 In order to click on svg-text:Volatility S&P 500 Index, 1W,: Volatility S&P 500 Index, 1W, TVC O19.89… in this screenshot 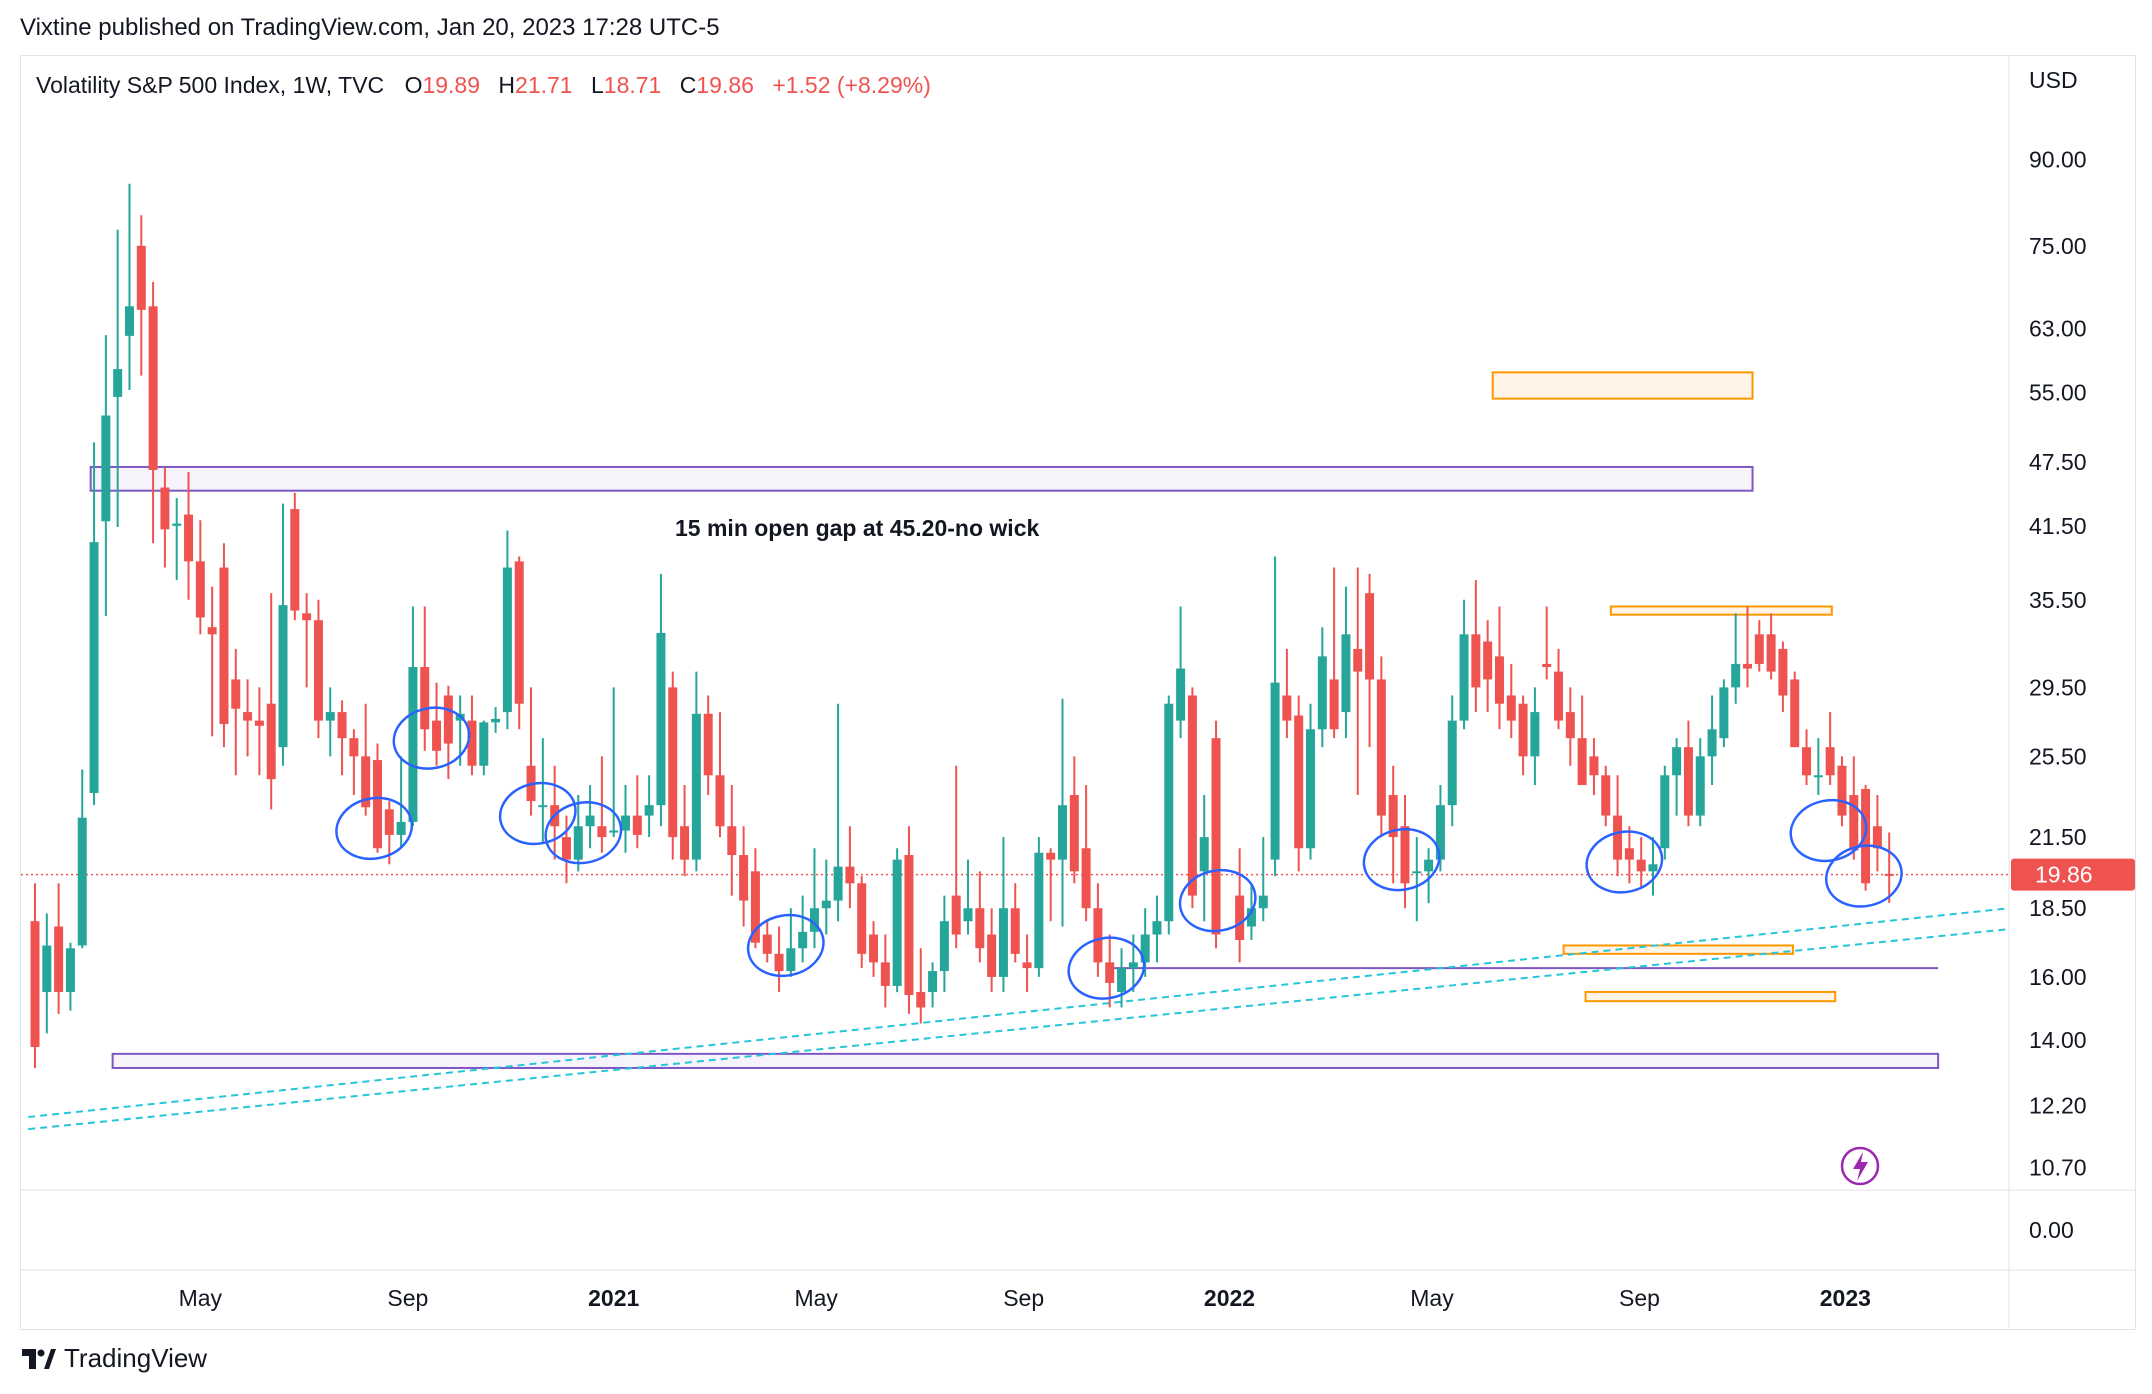, I will do `click(483, 85)`.